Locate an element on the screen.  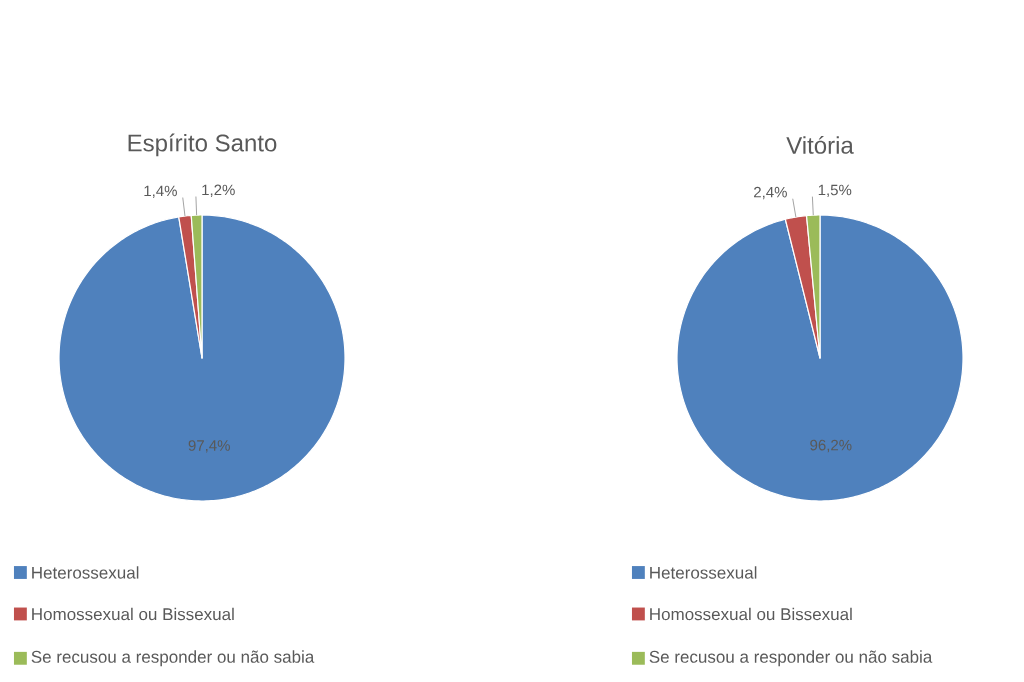
data-label: 1,5% is located at coordinates (835, 191).